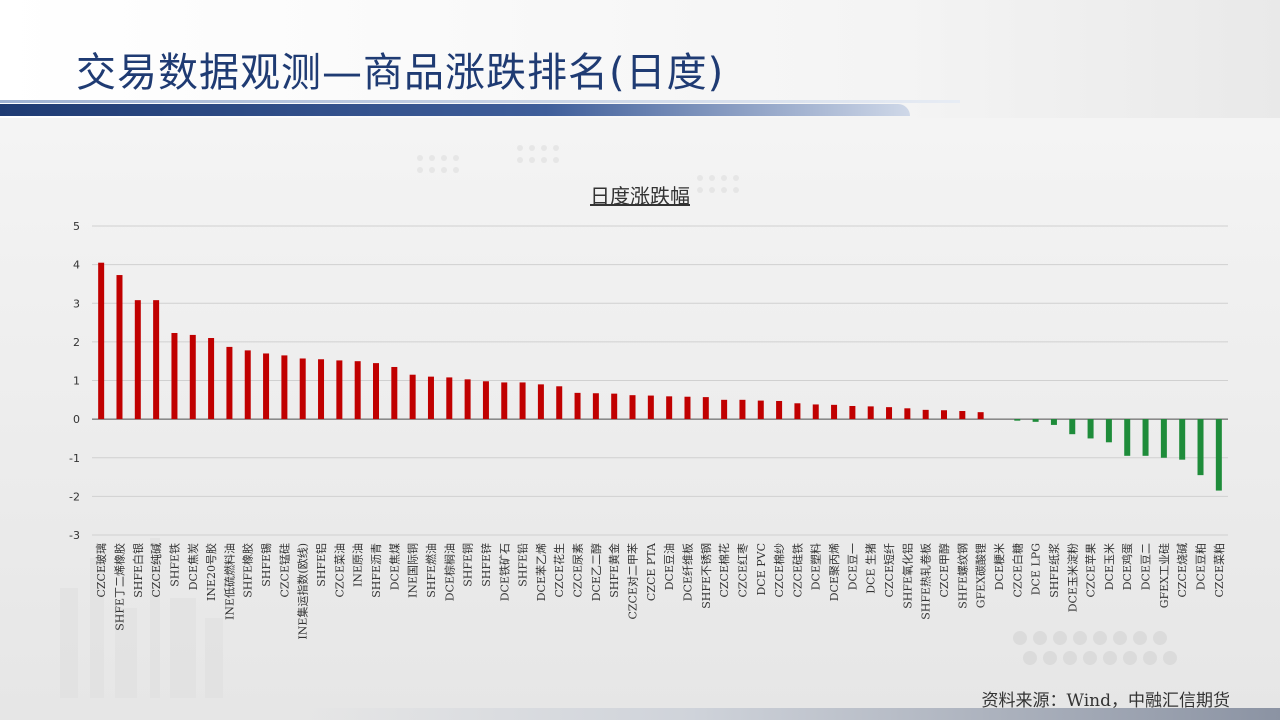 The height and width of the screenshot is (720, 1280). I want to click on x-category-label: CZCE纯碱, so click(156, 570).